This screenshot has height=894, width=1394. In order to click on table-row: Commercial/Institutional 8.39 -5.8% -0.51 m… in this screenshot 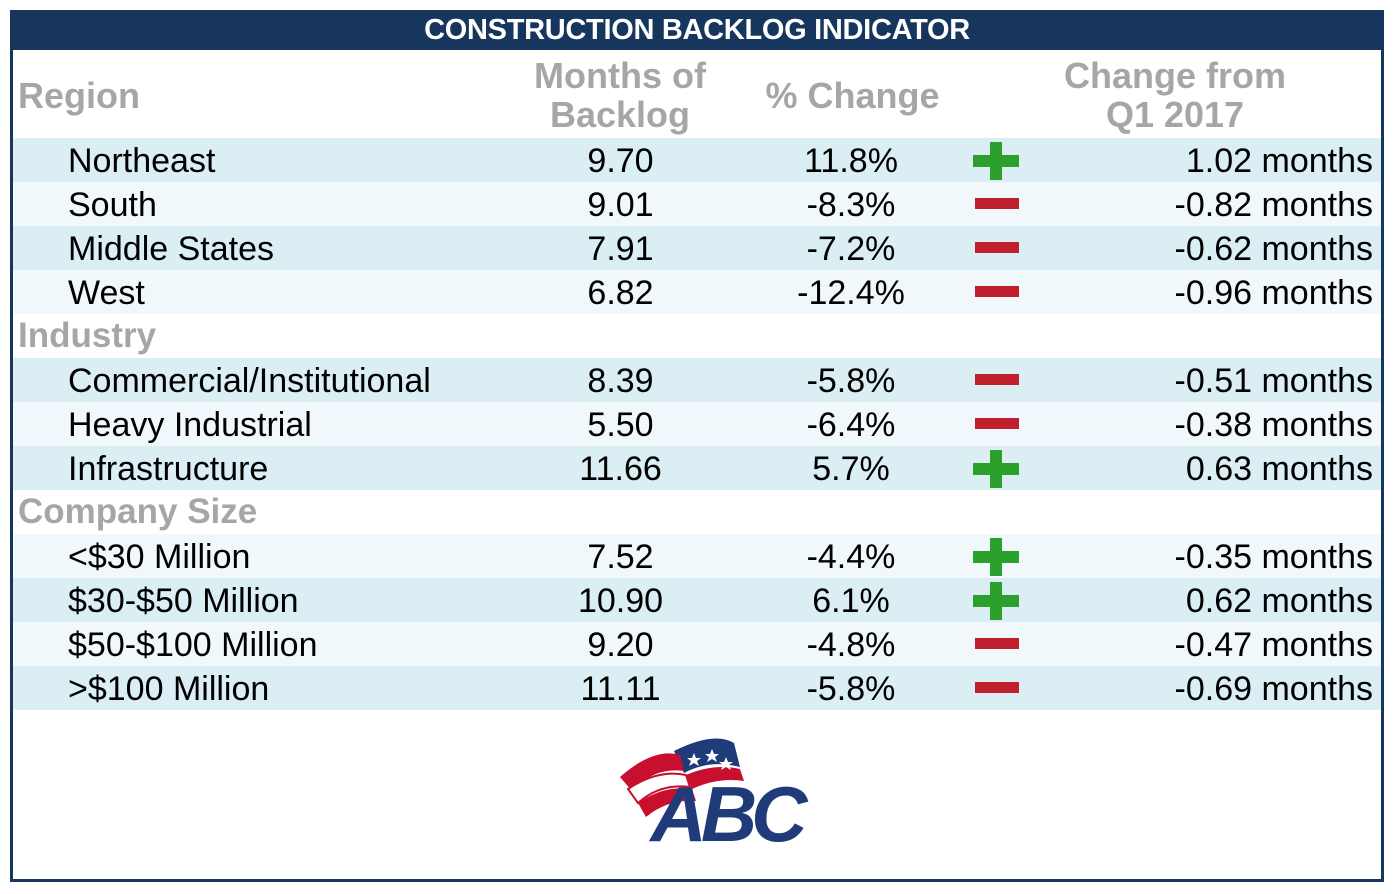, I will do `click(697, 380)`.